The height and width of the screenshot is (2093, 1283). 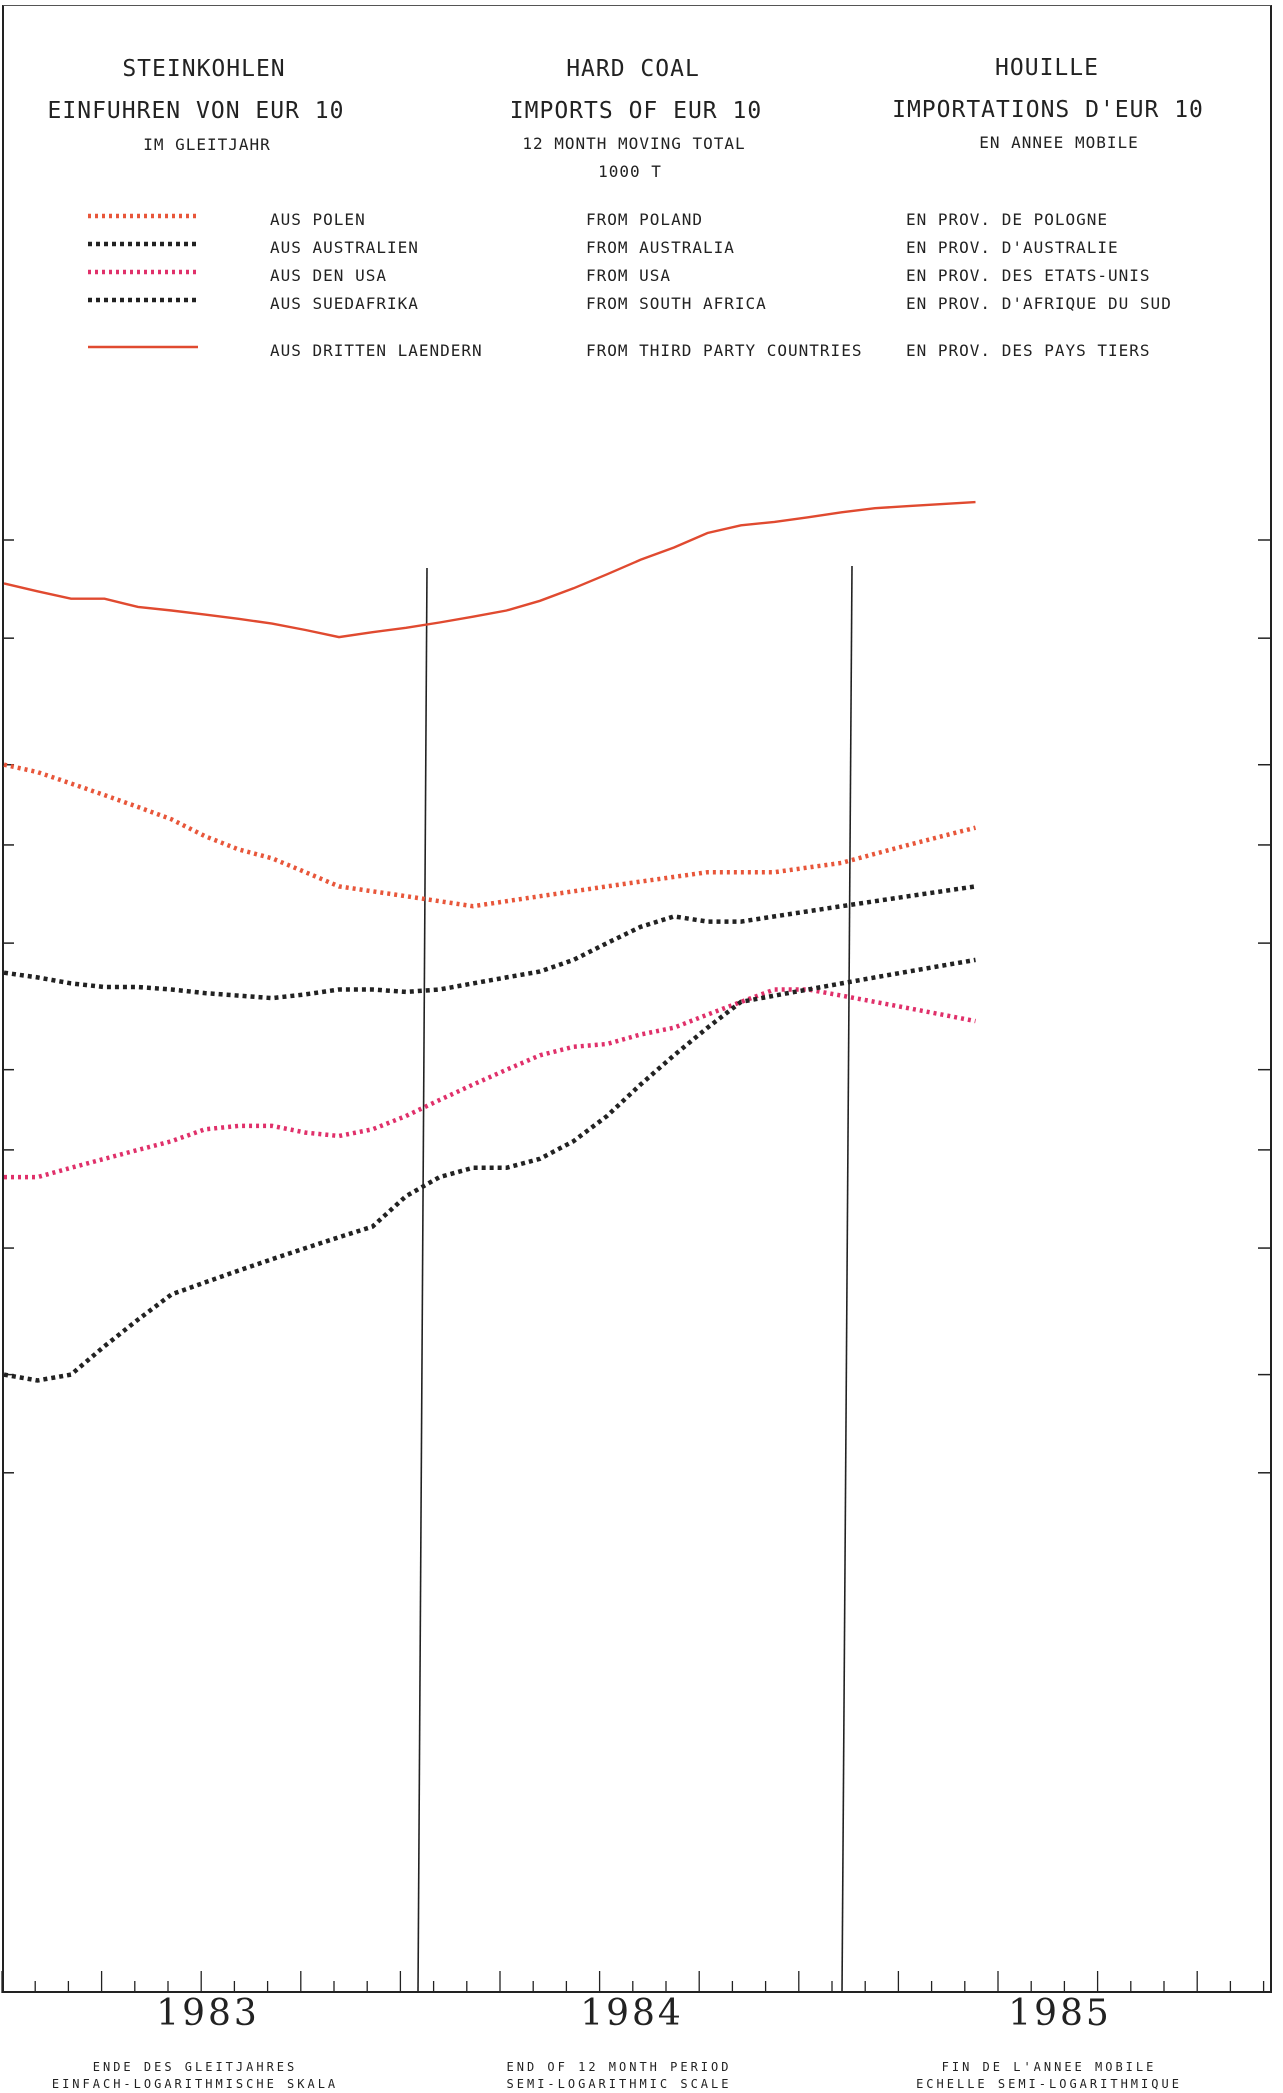 I want to click on legend-label-en-poland: FROM POLAND, so click(x=644, y=219).